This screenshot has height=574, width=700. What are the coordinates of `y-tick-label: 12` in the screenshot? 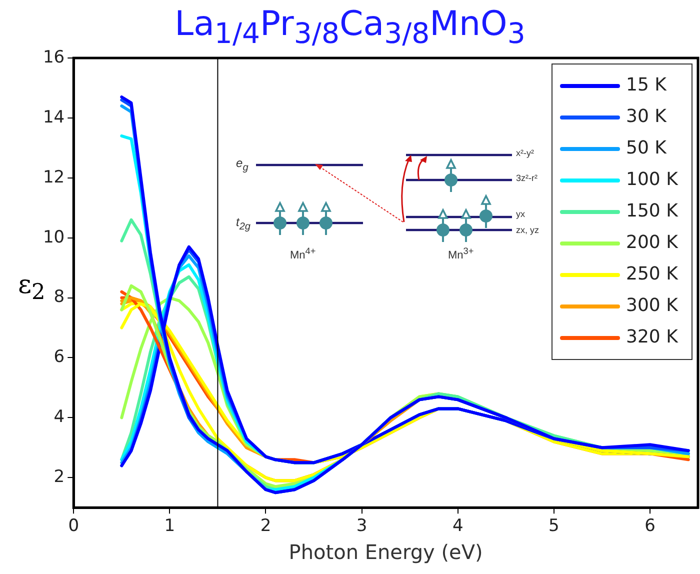 It's located at (53, 177).